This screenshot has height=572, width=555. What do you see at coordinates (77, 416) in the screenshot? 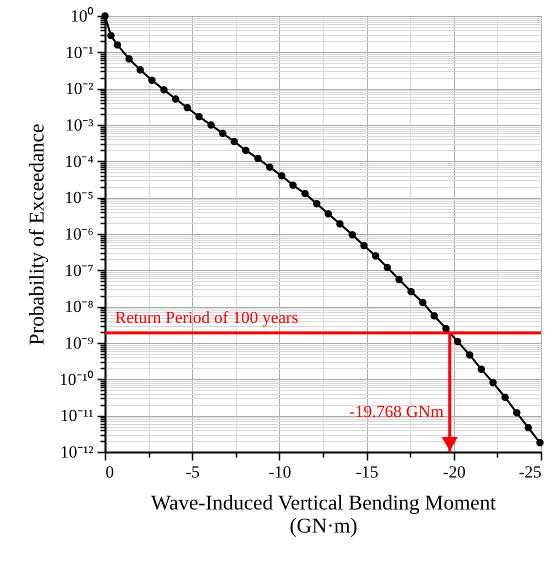
I see `y-tick-label: 10⁻¹¹` at bounding box center [77, 416].